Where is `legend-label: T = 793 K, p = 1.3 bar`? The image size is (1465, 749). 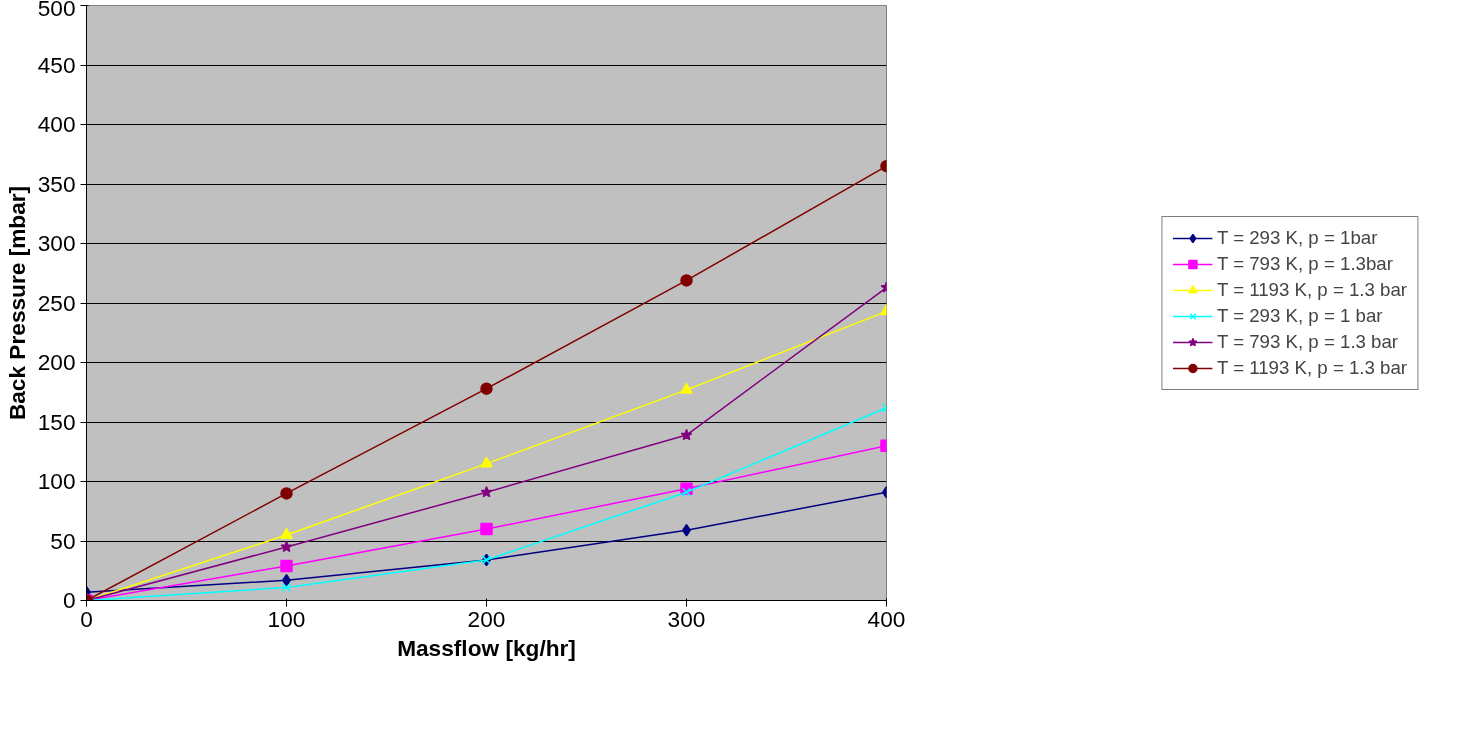 legend-label: T = 793 K, p = 1.3 bar is located at coordinates (1307, 341).